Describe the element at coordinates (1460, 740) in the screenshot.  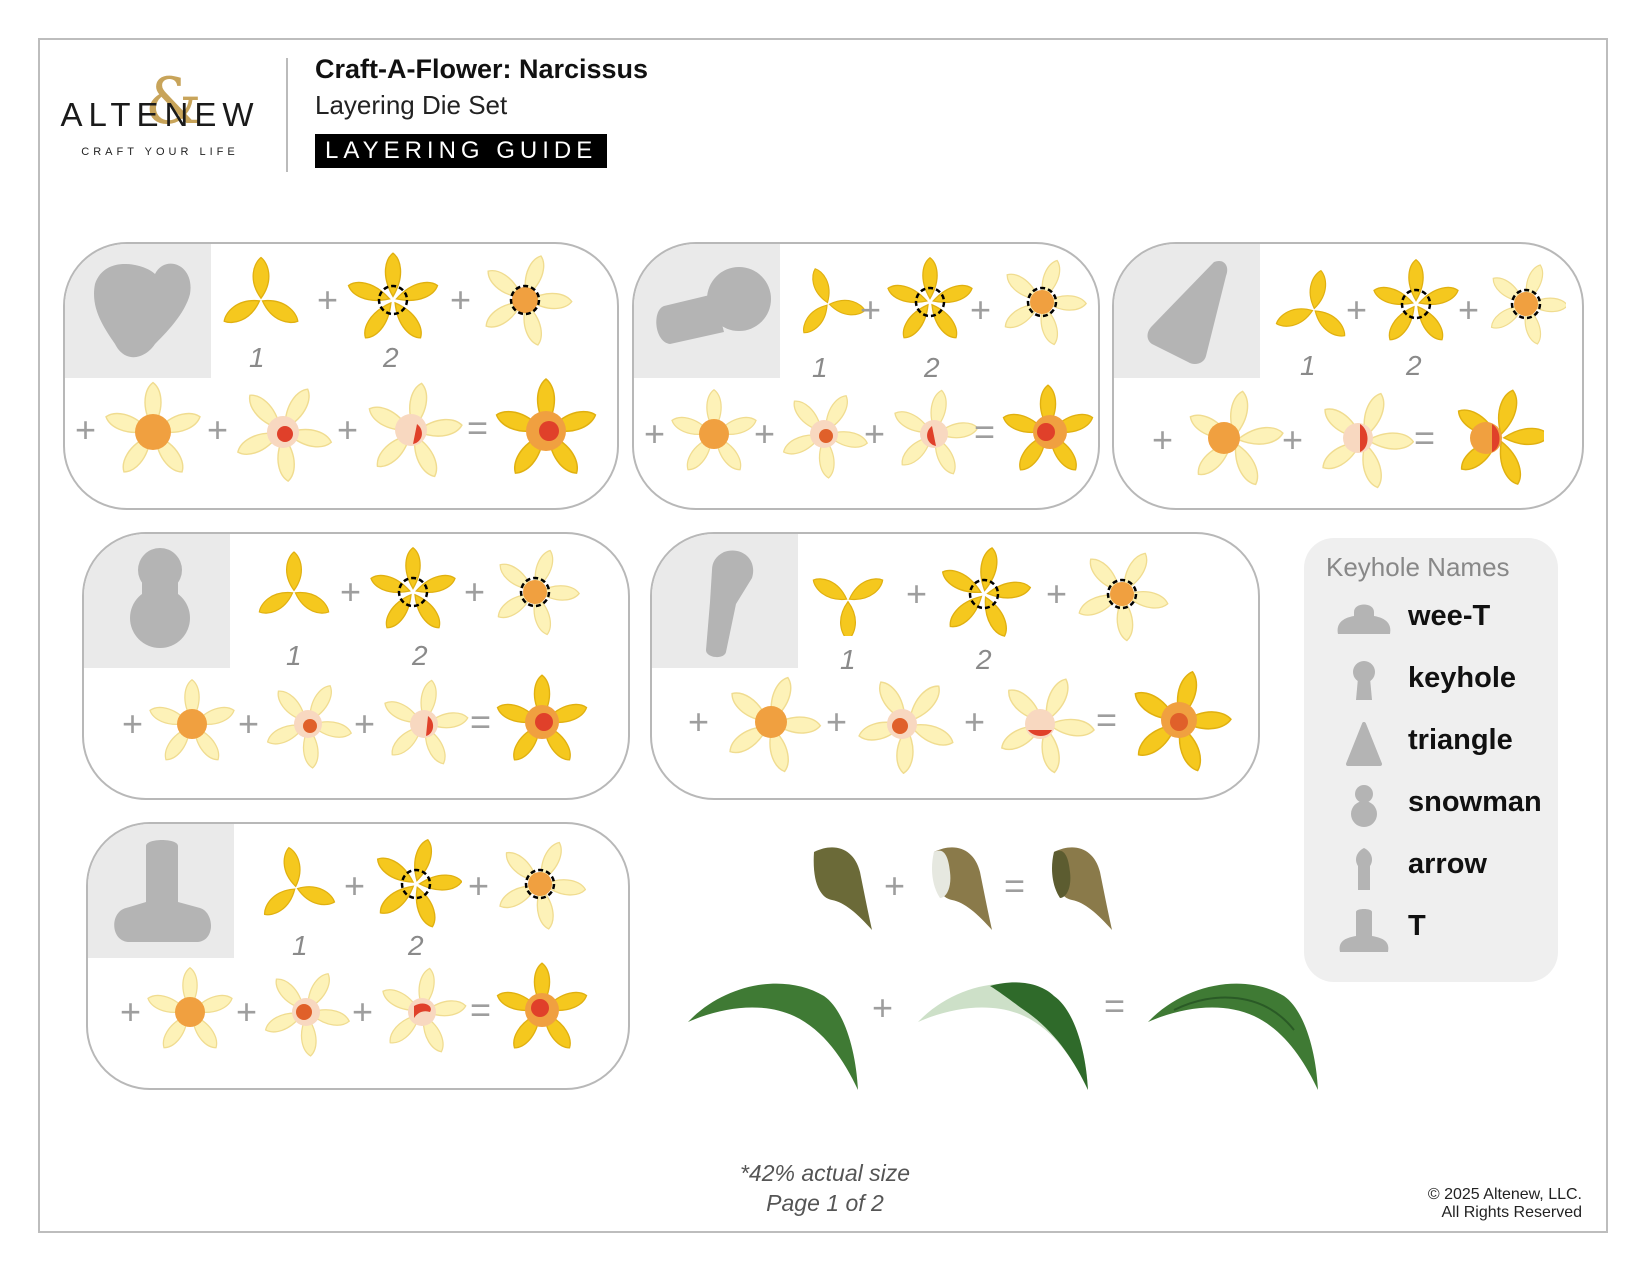
I see `legend-label: triangle` at that location.